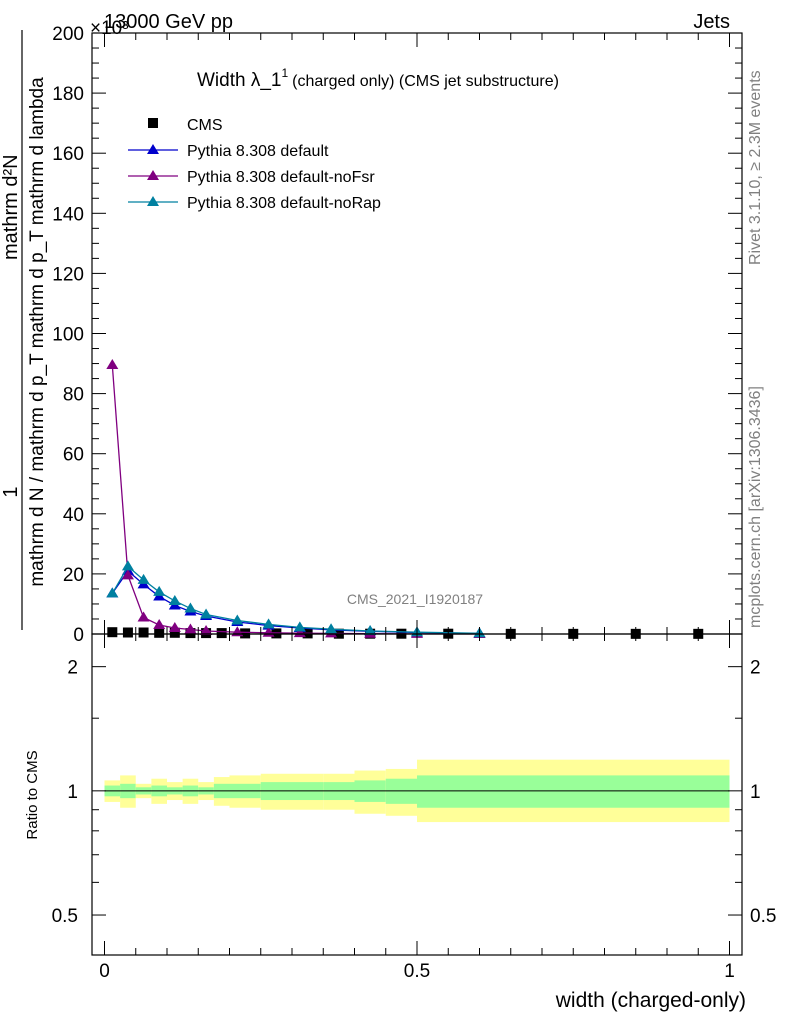 The image size is (786, 1024). I want to click on main-y-tick-label: 60, so click(73, 455).